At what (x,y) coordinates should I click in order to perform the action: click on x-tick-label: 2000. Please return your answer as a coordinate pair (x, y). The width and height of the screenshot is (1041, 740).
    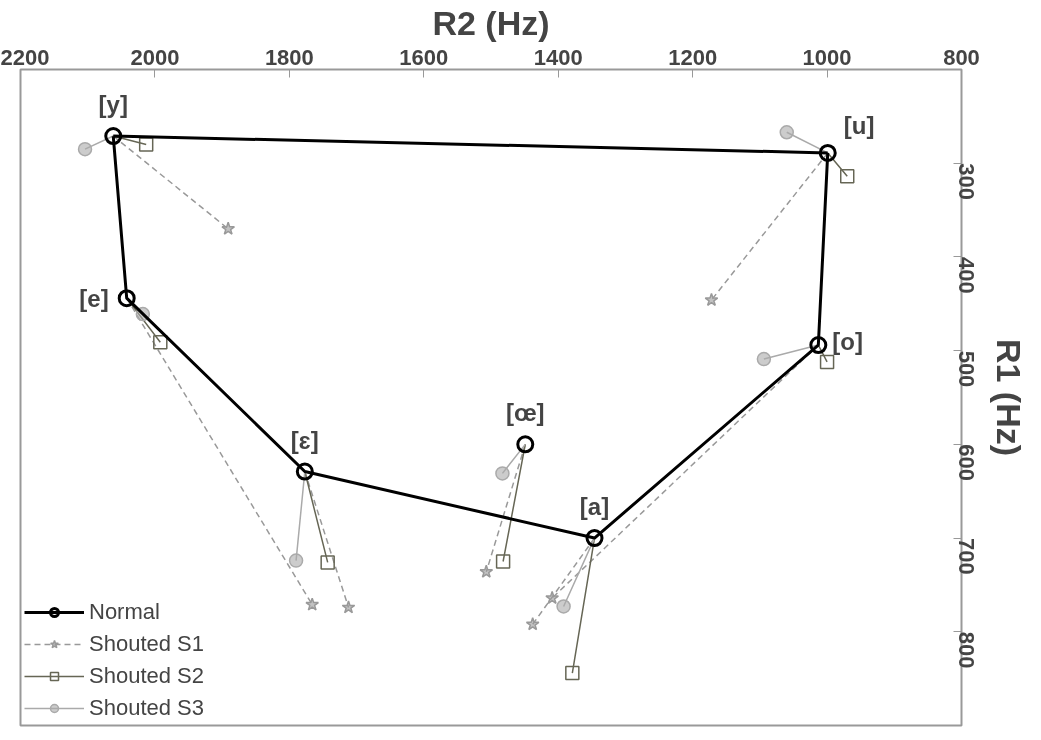
    Looking at the image, I should click on (155, 57).